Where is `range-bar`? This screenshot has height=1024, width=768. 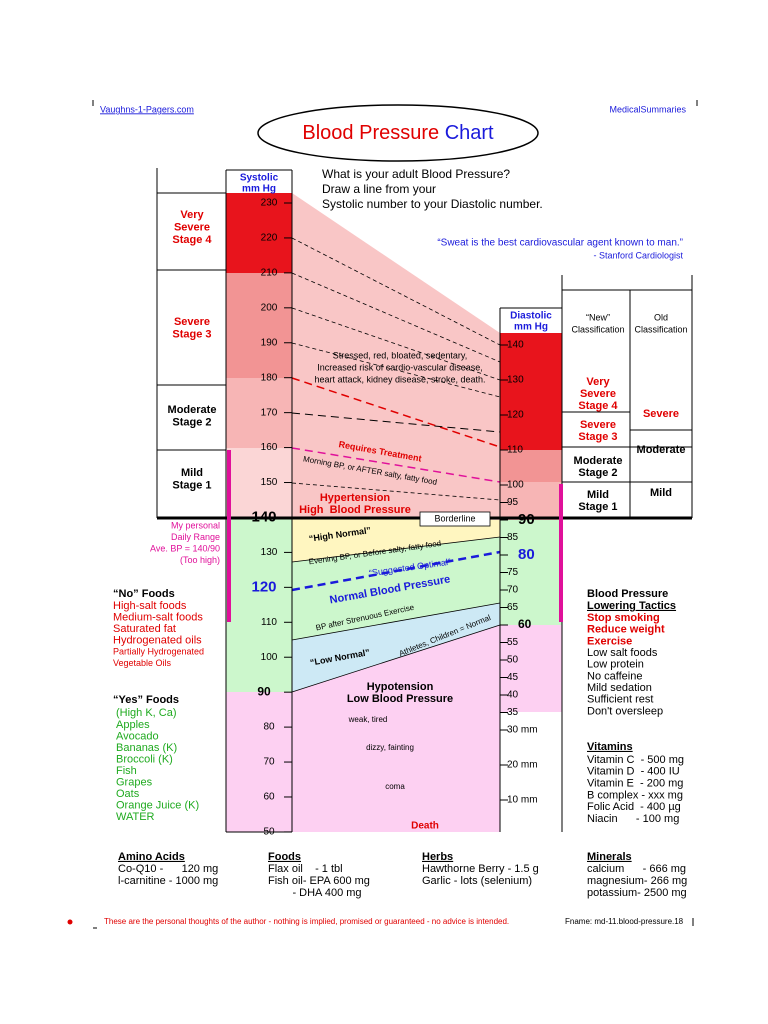
range-bar is located at coordinates (229, 536).